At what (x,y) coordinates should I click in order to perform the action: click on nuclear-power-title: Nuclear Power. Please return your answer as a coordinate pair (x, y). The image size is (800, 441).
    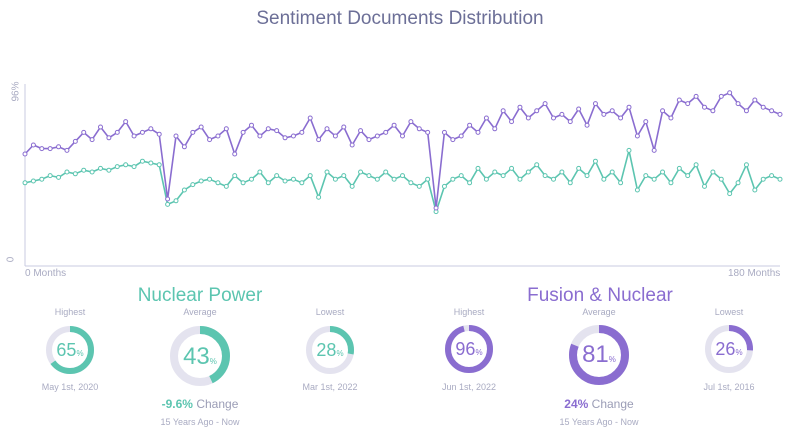
    Looking at the image, I should click on (200, 295).